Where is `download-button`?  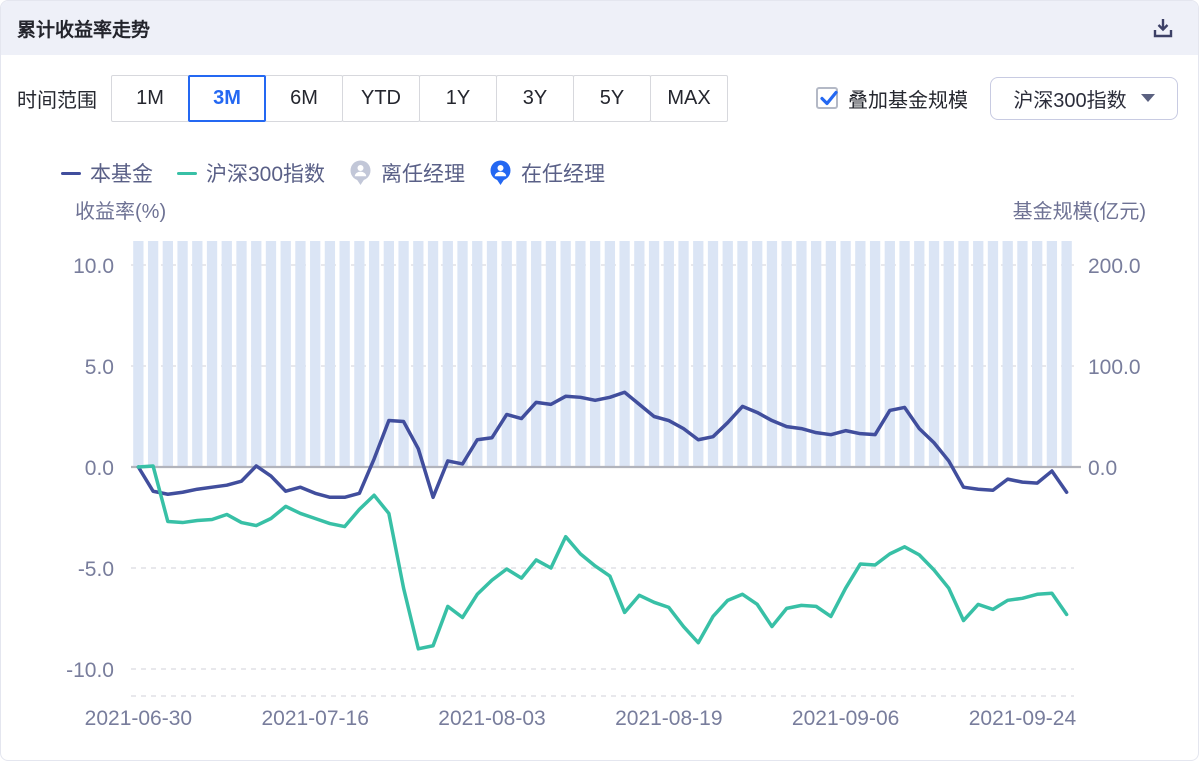
download-button is located at coordinates (1163, 28).